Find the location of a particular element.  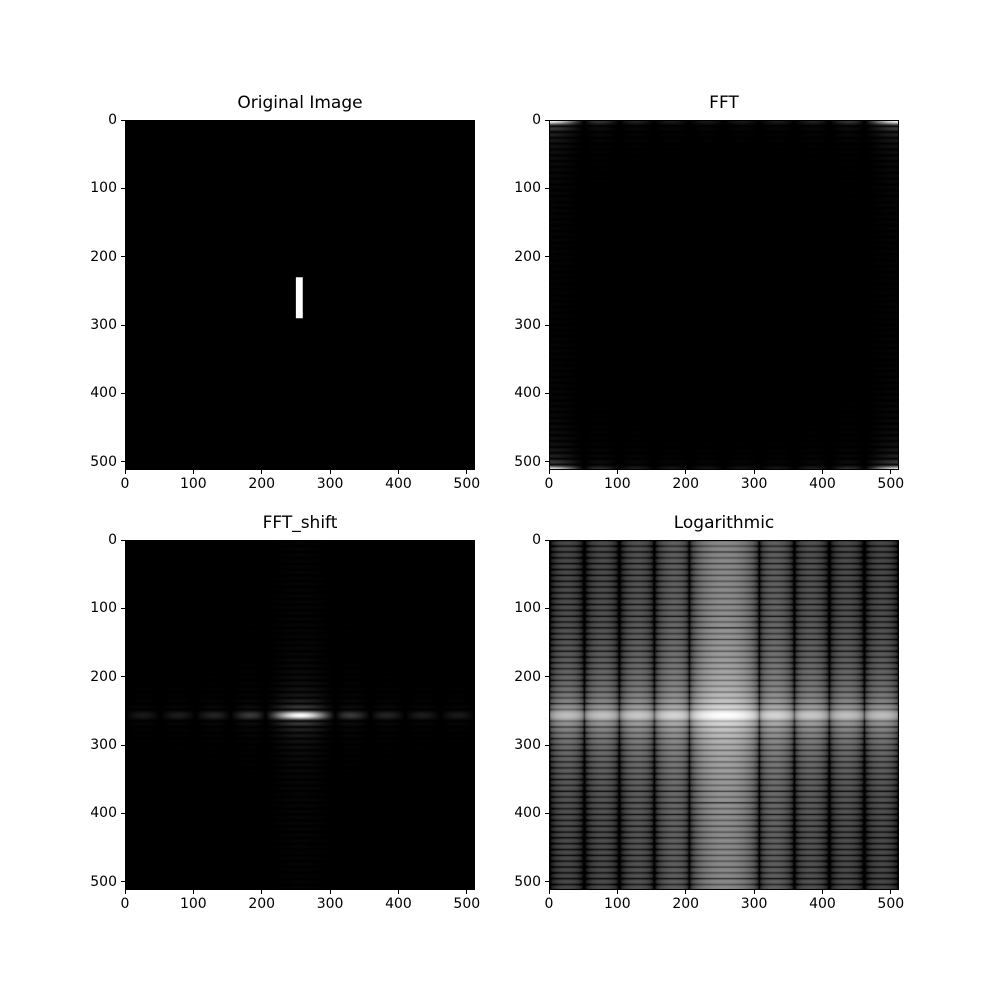

subplot-title: Original Image is located at coordinates (300, 103).